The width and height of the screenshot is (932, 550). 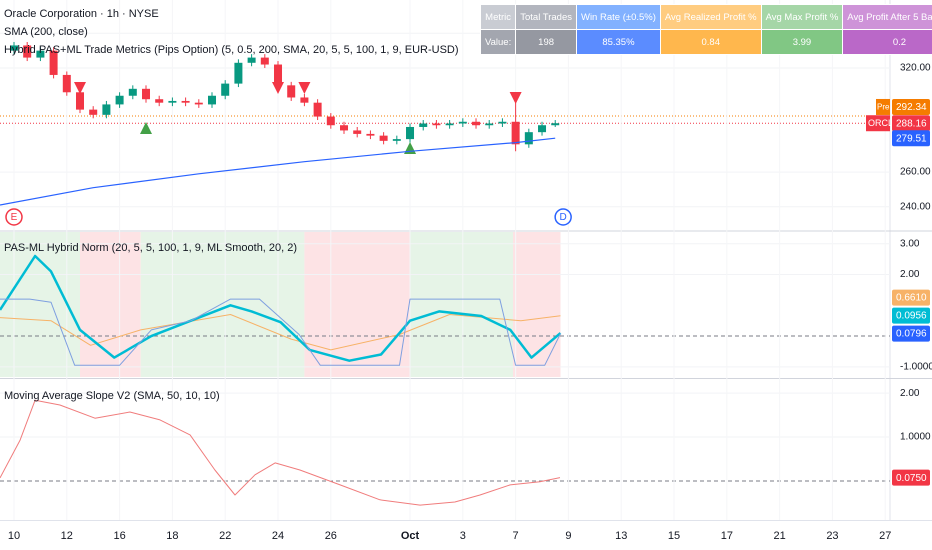 What do you see at coordinates (674, 536) in the screenshot?
I see `x-tick-label: 15` at bounding box center [674, 536].